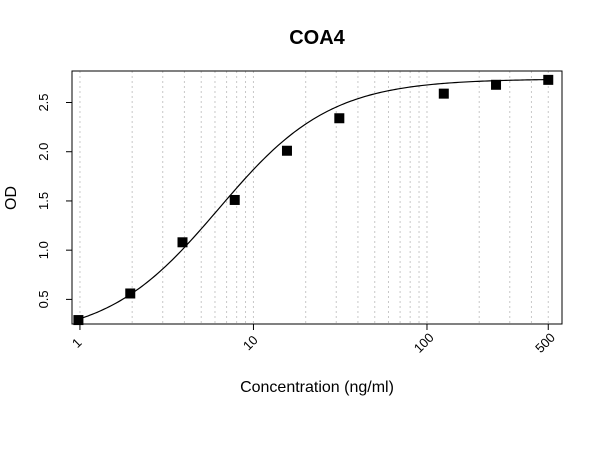  I want to click on y-tick-label: 1.0, so click(43, 250).